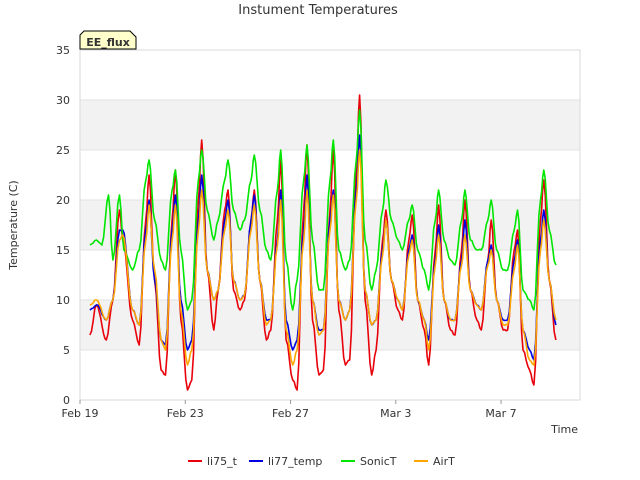 The image size is (640, 480). I want to click on y-tick-label: 5, so click(66, 350).